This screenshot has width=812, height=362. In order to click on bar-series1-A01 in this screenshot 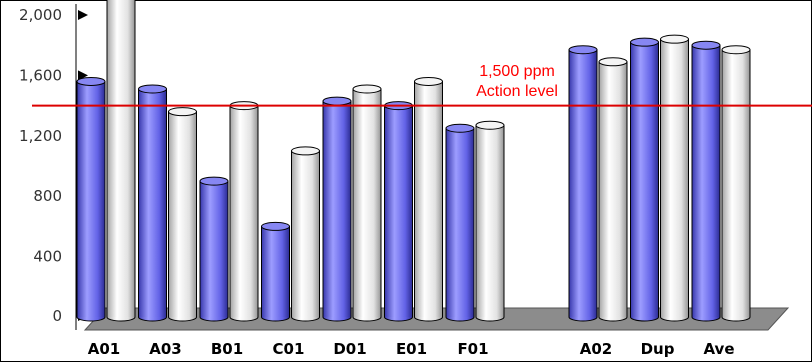, I will do `click(91, 199)`.